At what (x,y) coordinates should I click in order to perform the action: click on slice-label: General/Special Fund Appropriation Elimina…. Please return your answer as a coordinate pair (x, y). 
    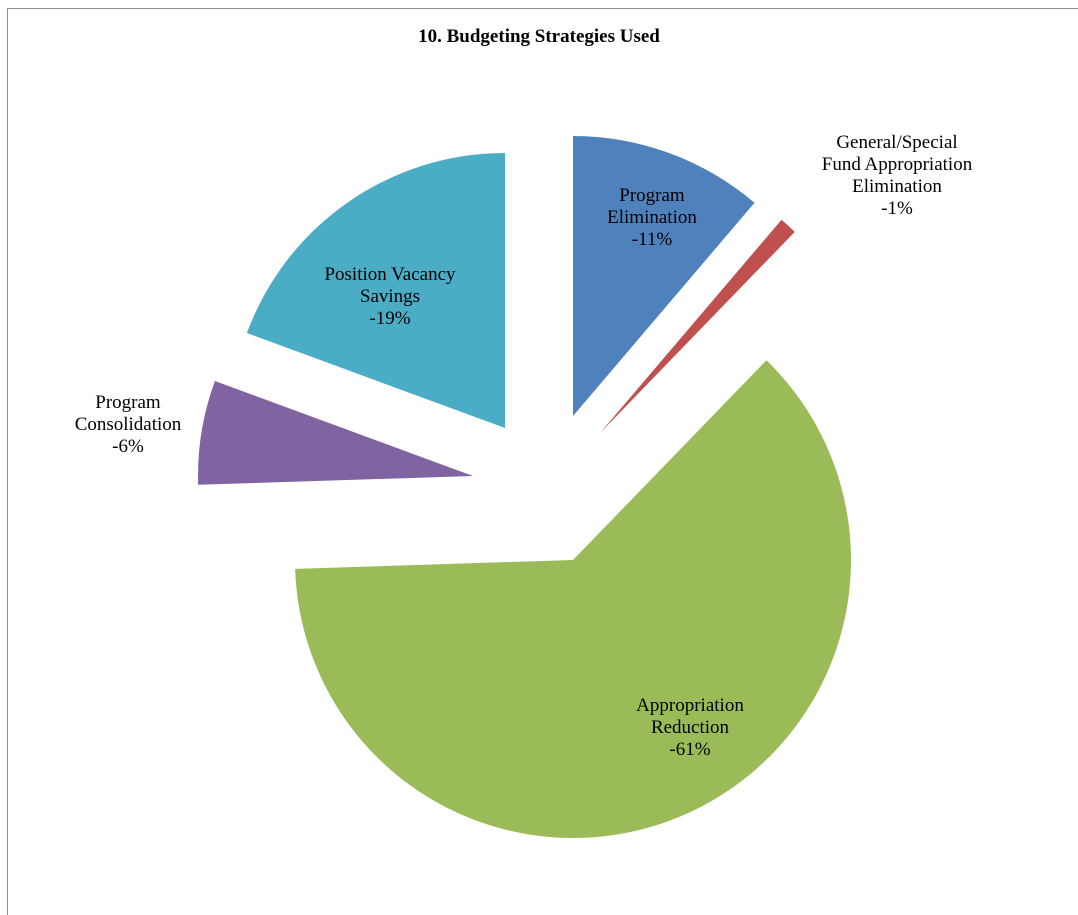
    Looking at the image, I should click on (897, 175).